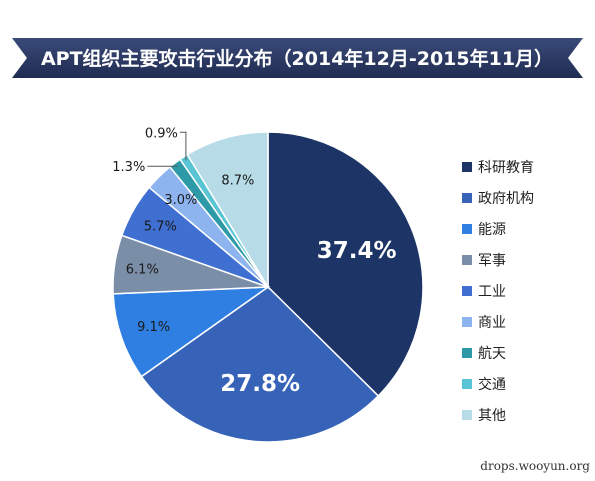 This screenshot has height=481, width=595. Describe the element at coordinates (160, 227) in the screenshot. I see `slice-5-label: 5.7%` at that location.